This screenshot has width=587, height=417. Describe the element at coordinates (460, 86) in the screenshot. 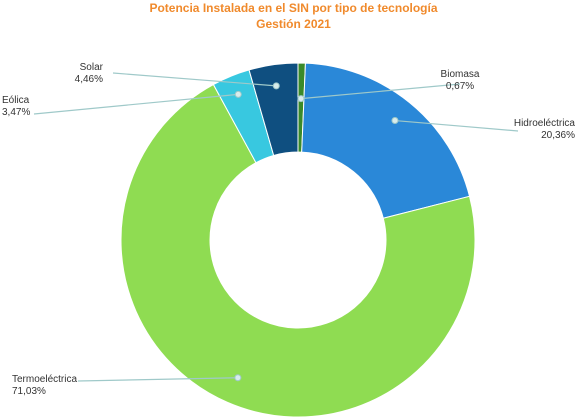

I see `label-value-biomasa: 0,67%` at that location.